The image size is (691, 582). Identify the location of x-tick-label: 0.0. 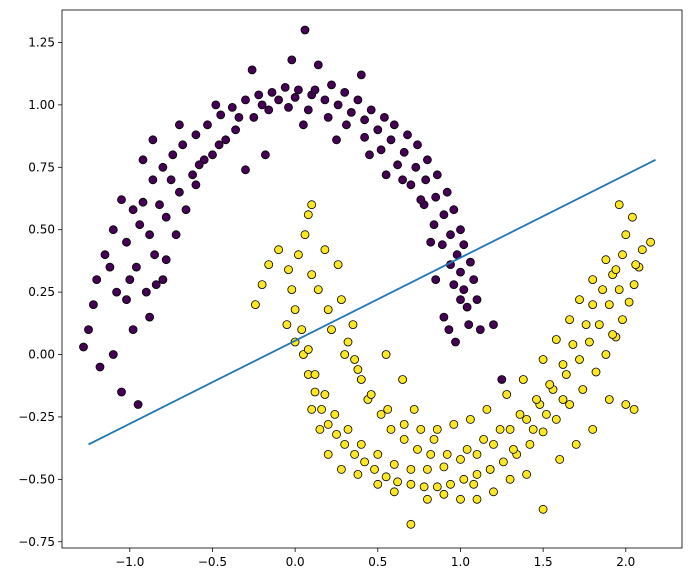
(295, 562).